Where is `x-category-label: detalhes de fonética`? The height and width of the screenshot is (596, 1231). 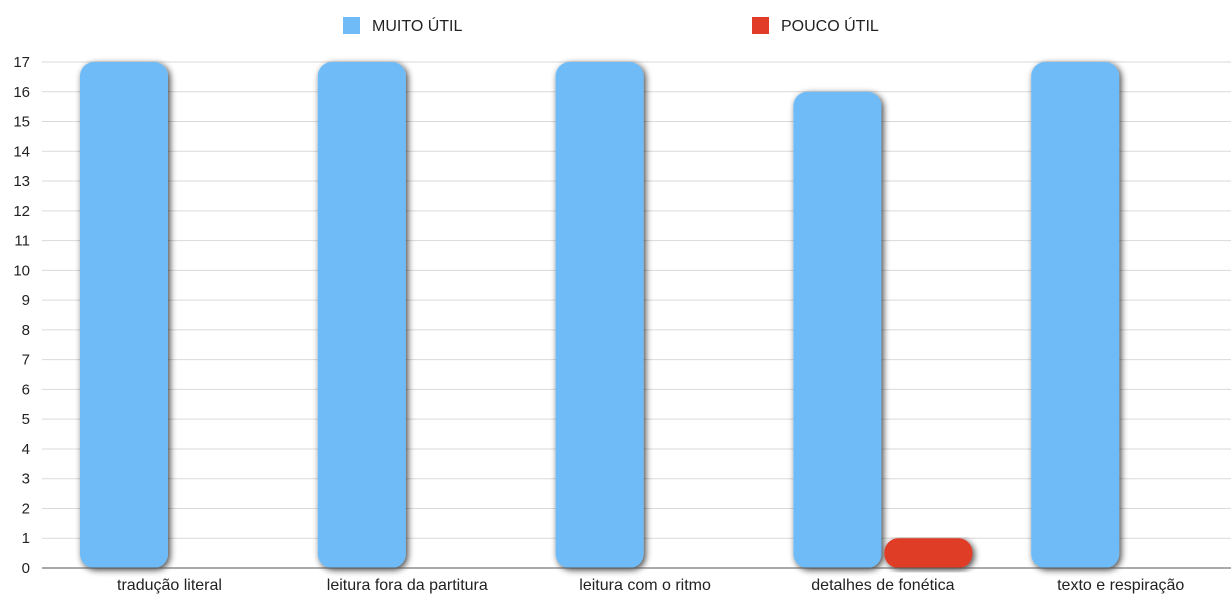 x-category-label: detalhes de fonética is located at coordinates (882, 585).